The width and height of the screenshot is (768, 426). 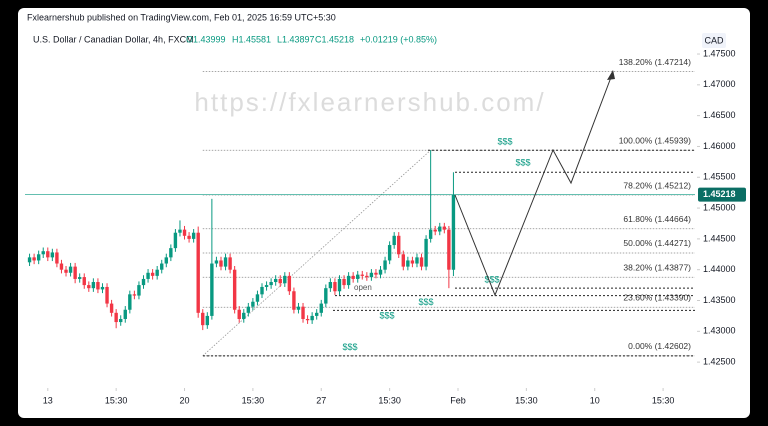 I want to click on fib-trend, so click(x=316, y=253).